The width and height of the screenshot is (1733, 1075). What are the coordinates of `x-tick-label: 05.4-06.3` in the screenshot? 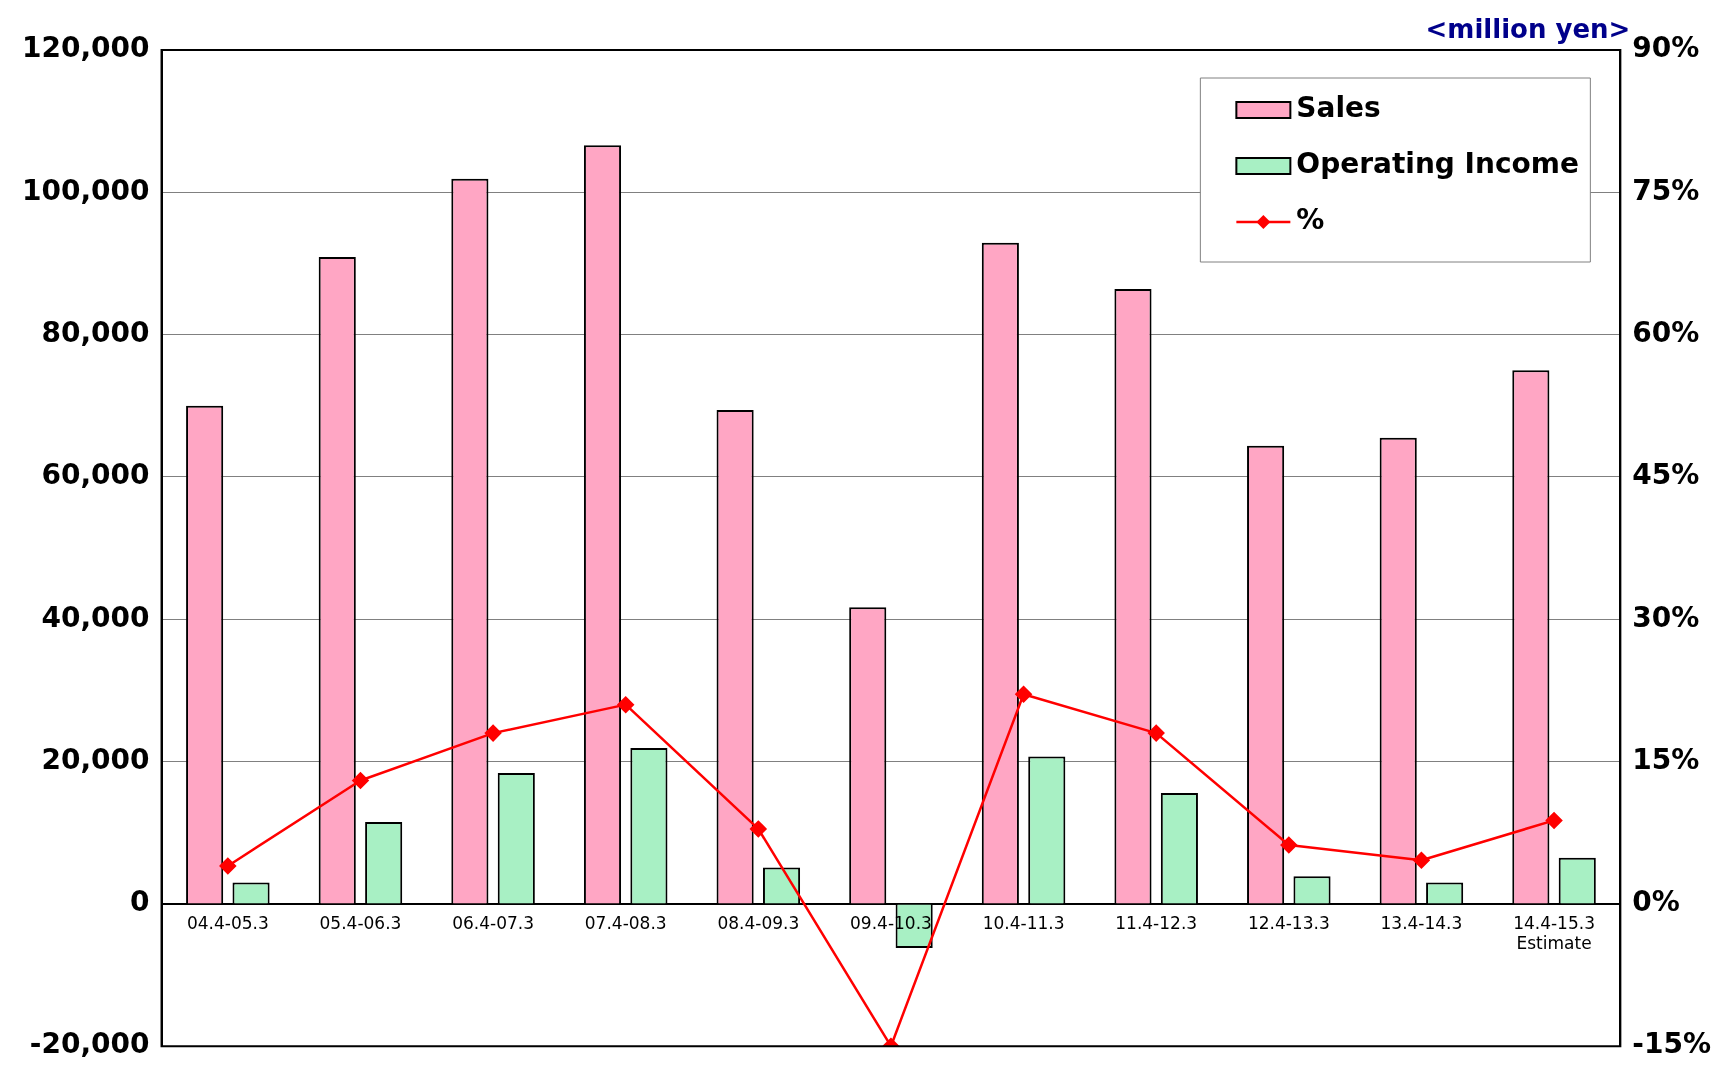 It's located at (360, 922).